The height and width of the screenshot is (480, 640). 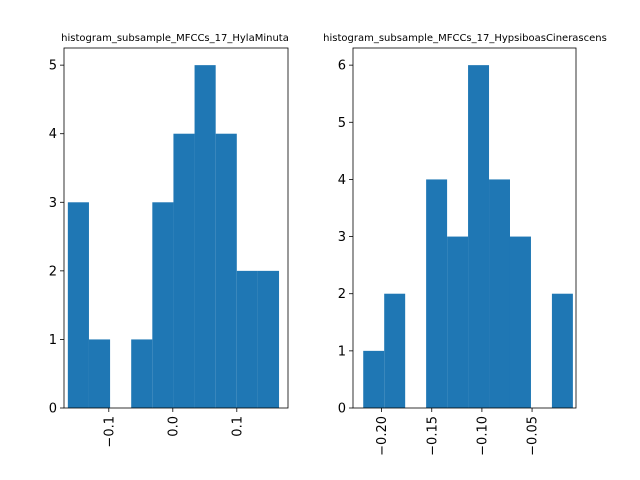 I want to click on x-tick-label: −0.05, so click(x=533, y=436).